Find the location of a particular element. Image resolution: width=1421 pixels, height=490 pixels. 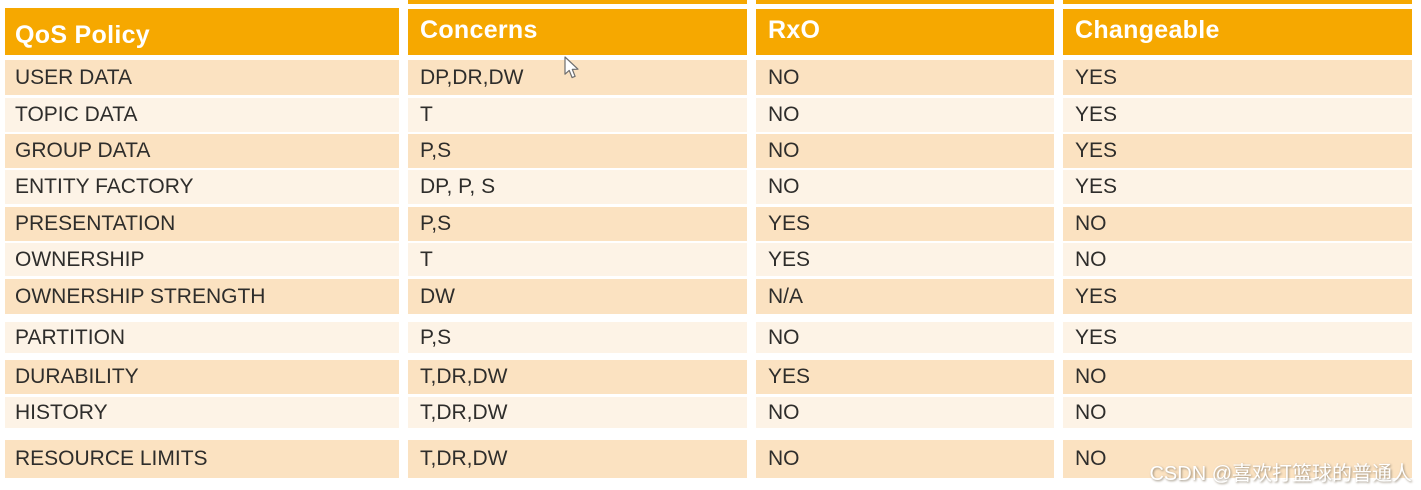

policy-cell: OWNERSHIP STRENGTH is located at coordinates (202, 296).